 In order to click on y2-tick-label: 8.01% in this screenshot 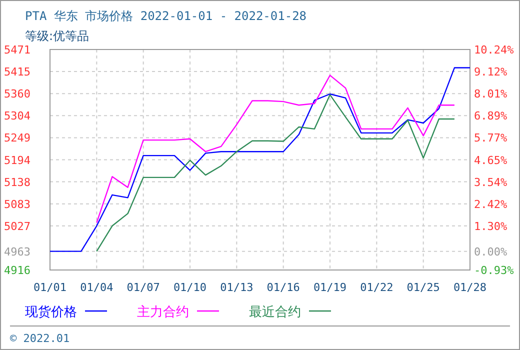, I will do `click(491, 94)`.